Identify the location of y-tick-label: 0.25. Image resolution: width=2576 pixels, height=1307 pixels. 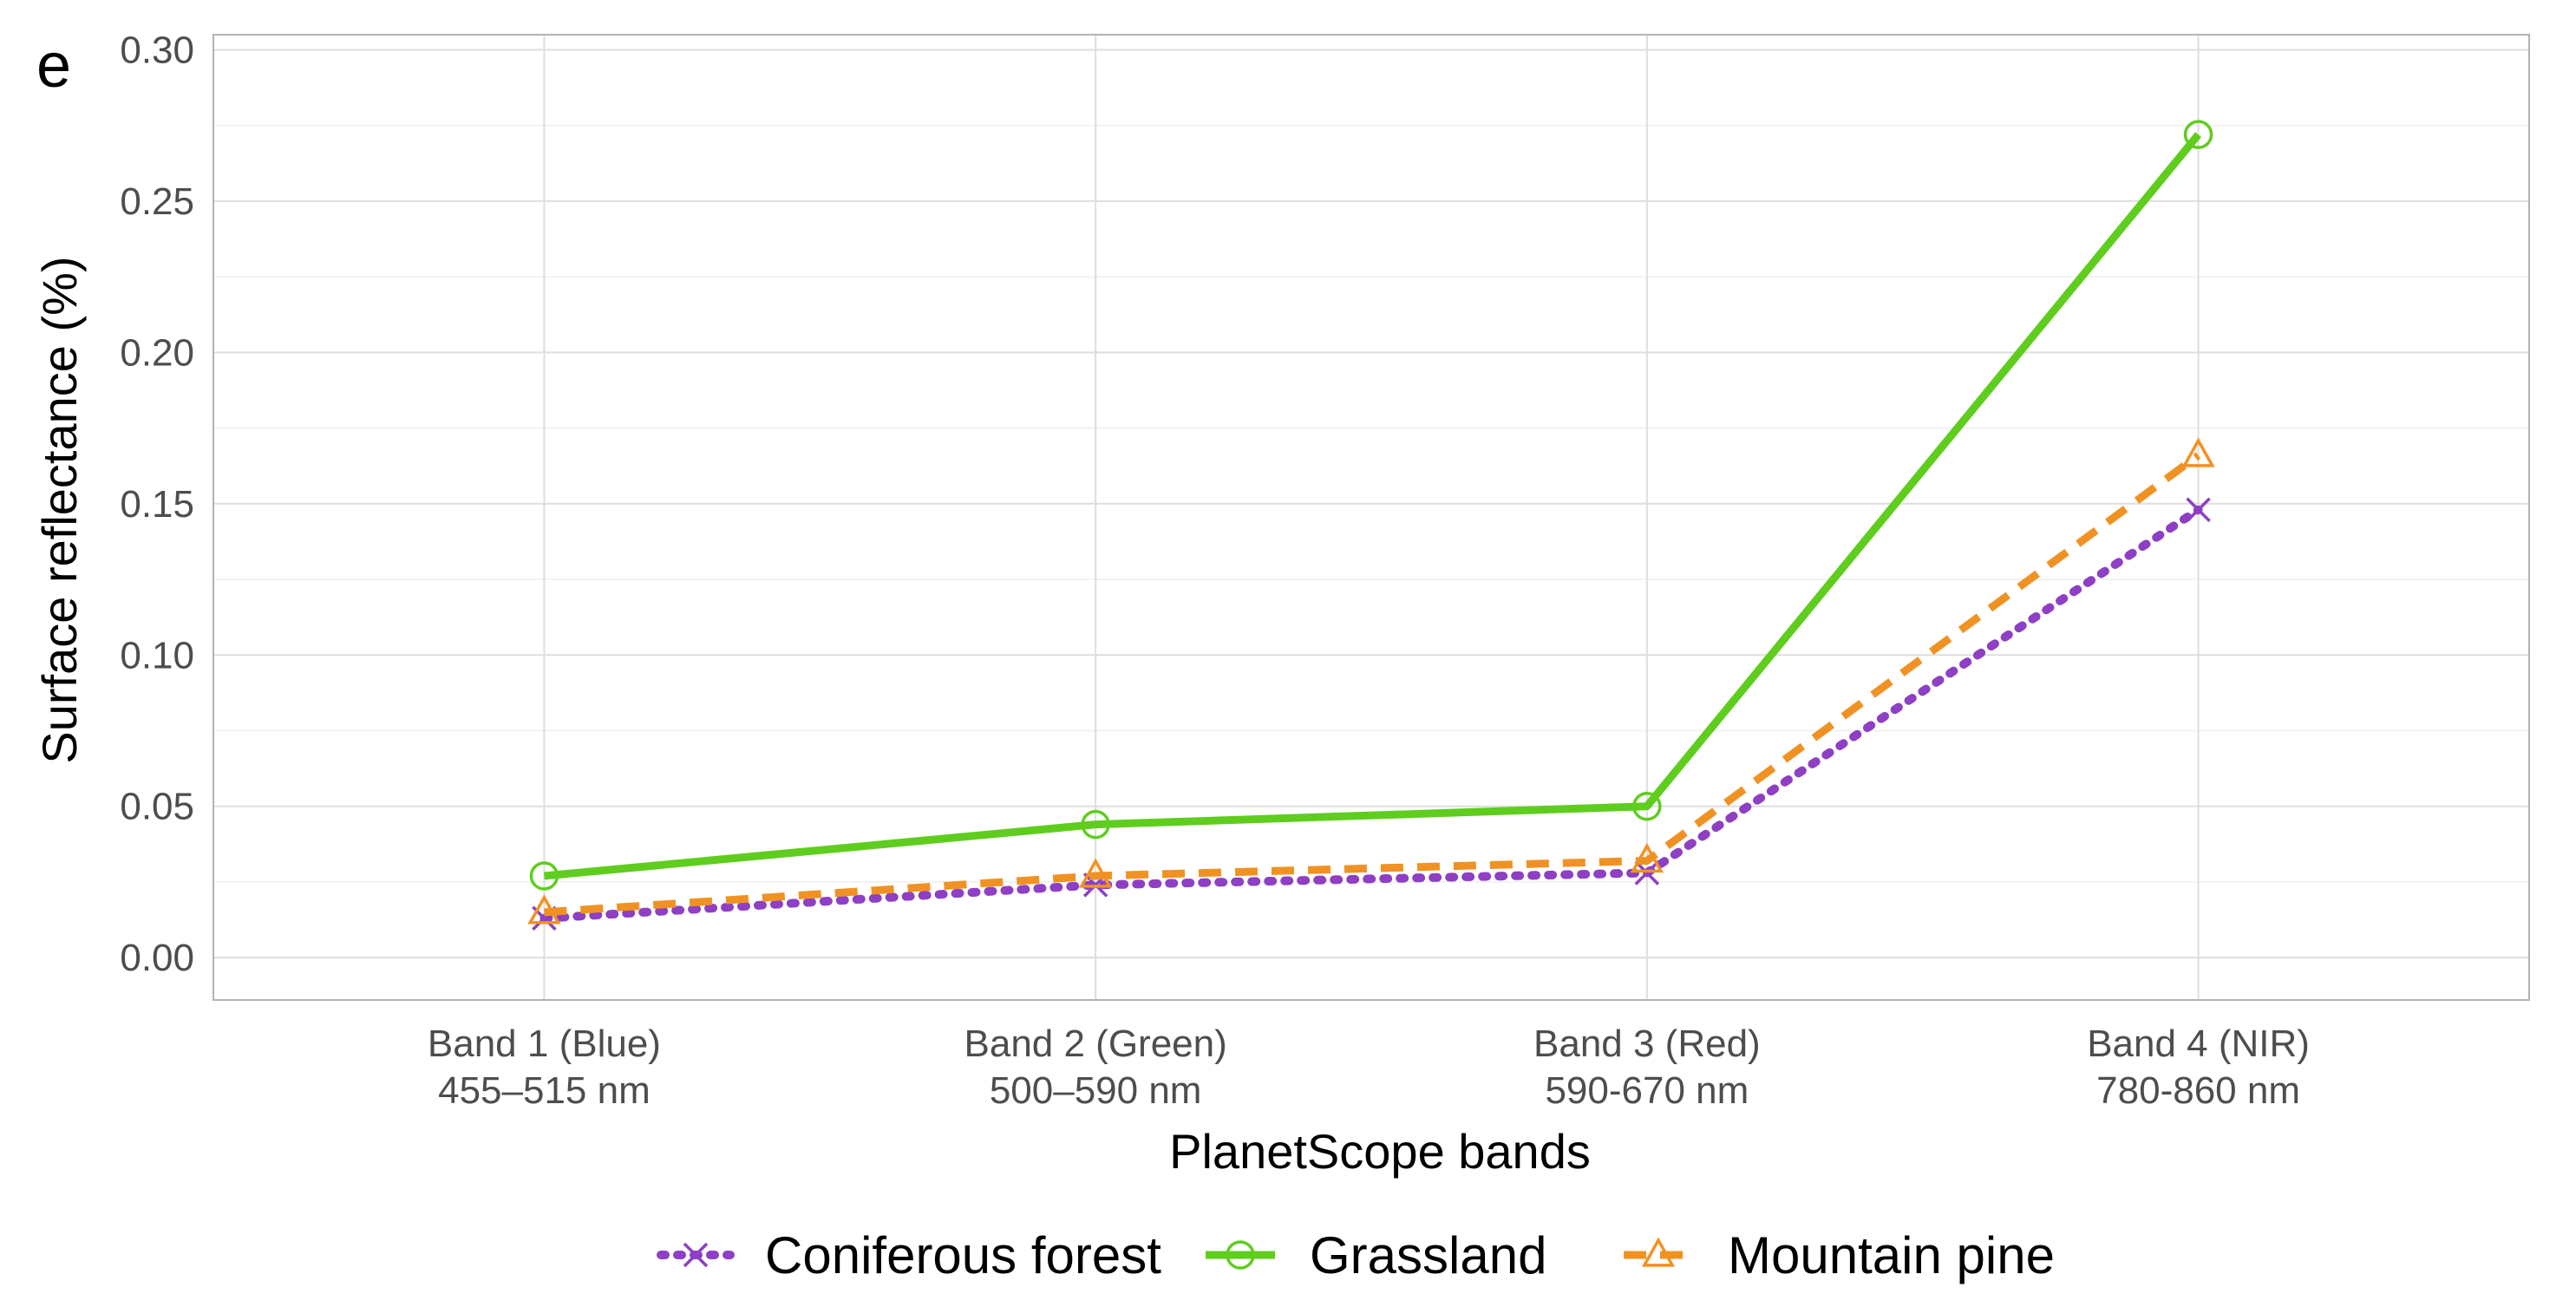
(157, 201).